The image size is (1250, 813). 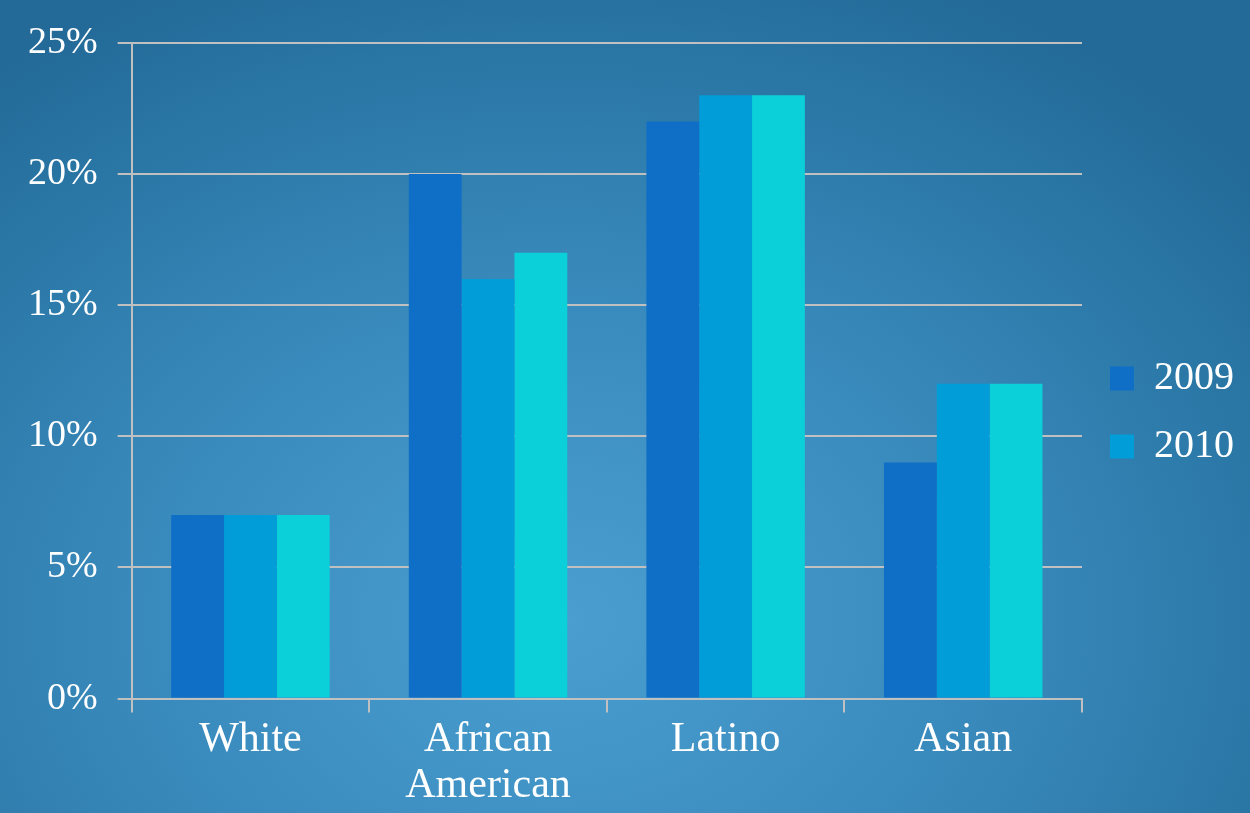 What do you see at coordinates (963, 736) in the screenshot?
I see `x-tick-label: Asian` at bounding box center [963, 736].